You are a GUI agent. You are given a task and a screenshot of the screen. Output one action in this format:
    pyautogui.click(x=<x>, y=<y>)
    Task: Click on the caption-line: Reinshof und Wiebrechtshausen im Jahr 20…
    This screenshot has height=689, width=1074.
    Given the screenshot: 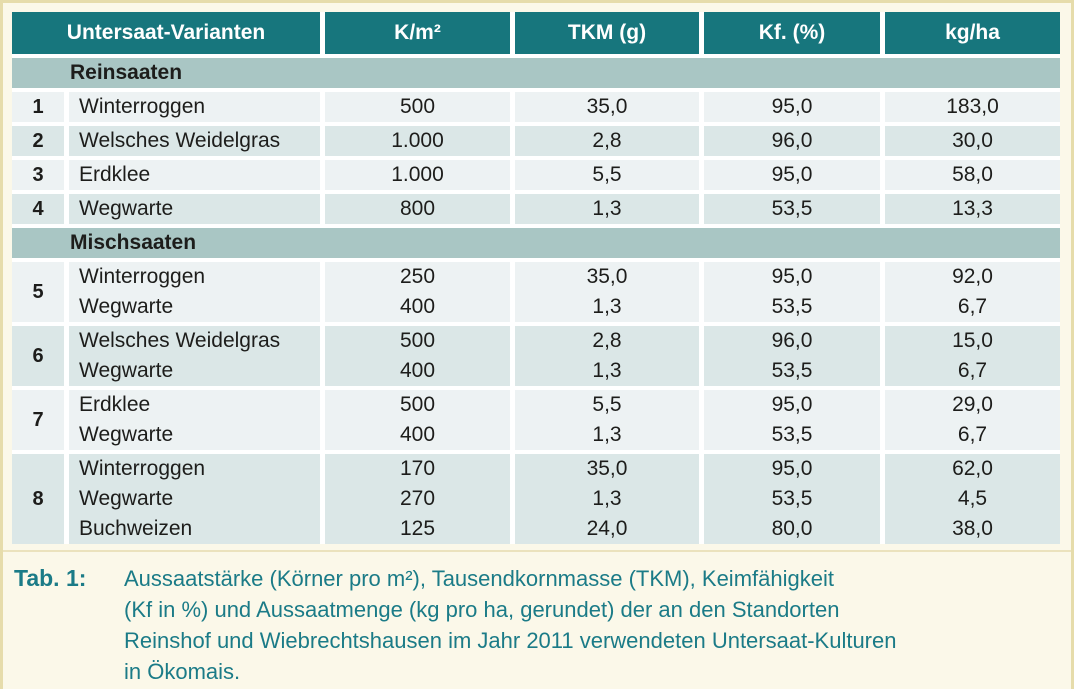 What is the action you would take?
    pyautogui.click(x=510, y=640)
    